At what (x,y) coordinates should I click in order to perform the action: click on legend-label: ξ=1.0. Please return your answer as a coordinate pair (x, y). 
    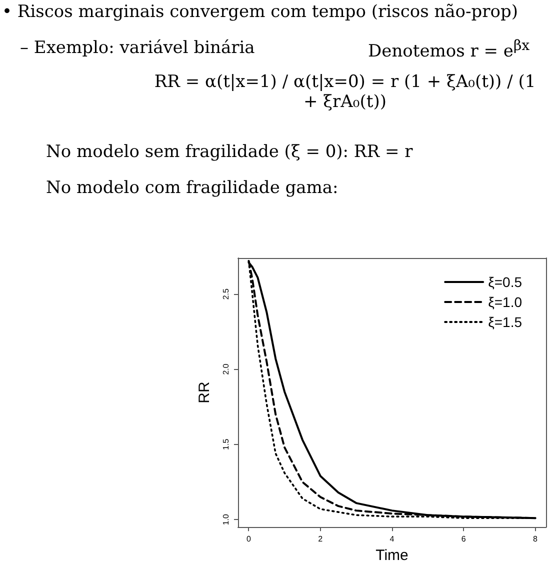
    Looking at the image, I should click on (505, 302).